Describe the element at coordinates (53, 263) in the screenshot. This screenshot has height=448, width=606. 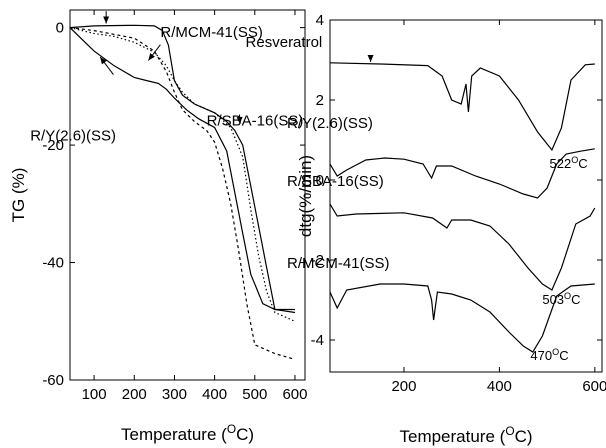
I see `y-tick-label: -40` at that location.